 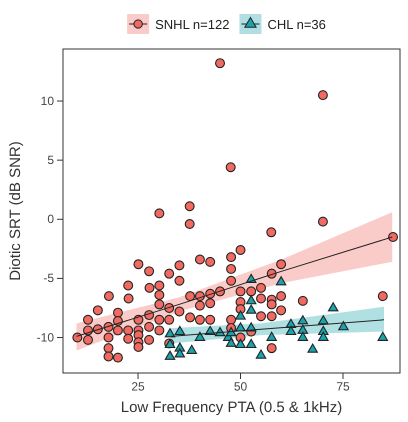 I want to click on y-axis-title: Diotic SRT (dB SNR), so click(x=15, y=211).